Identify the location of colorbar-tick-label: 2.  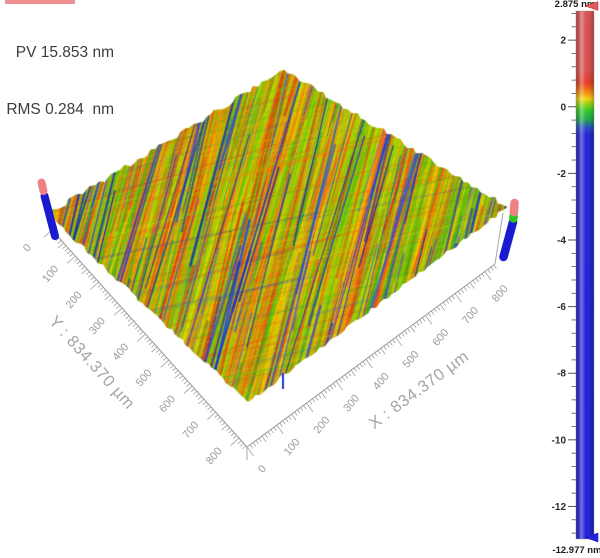
(563, 41).